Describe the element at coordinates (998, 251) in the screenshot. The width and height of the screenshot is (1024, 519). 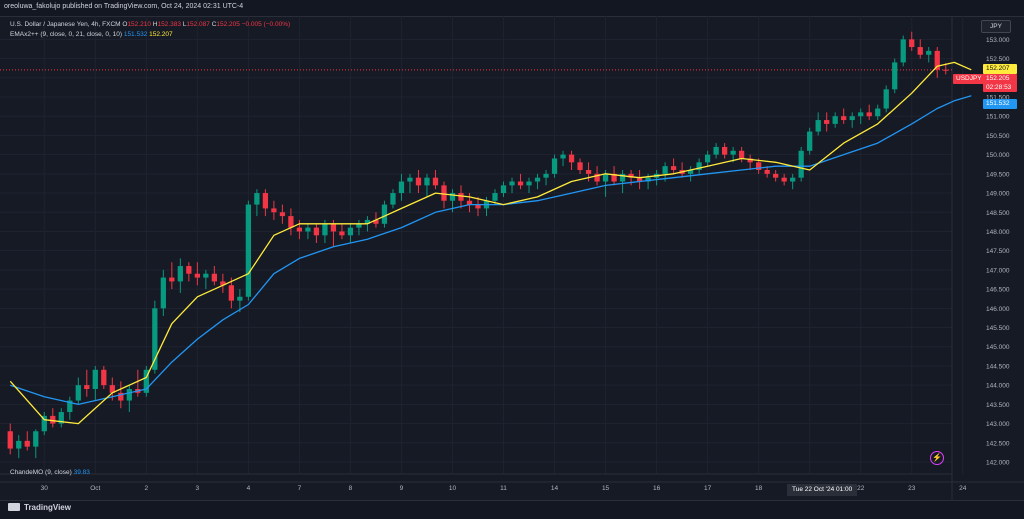
I see `y-tick-label: 147.500` at that location.